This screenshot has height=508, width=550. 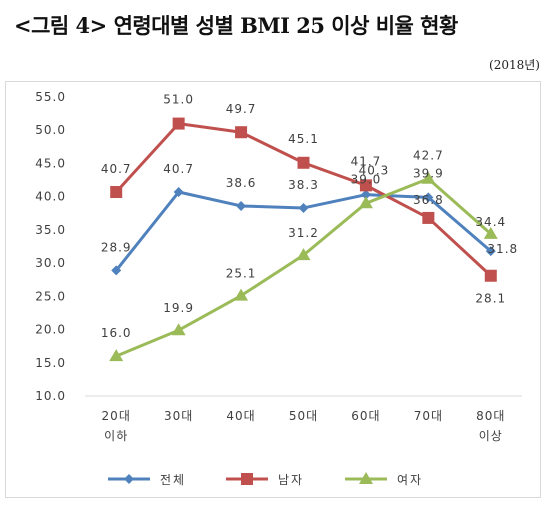 What do you see at coordinates (241, 109) in the screenshot?
I see `data-label: 49.7` at bounding box center [241, 109].